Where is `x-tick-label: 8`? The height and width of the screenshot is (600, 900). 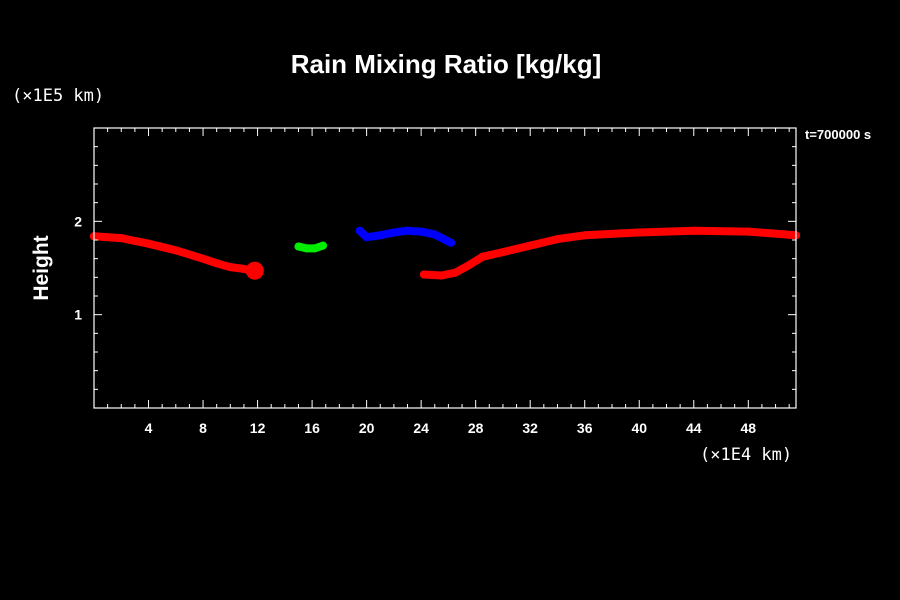 x-tick-label: 8 is located at coordinates (203, 428).